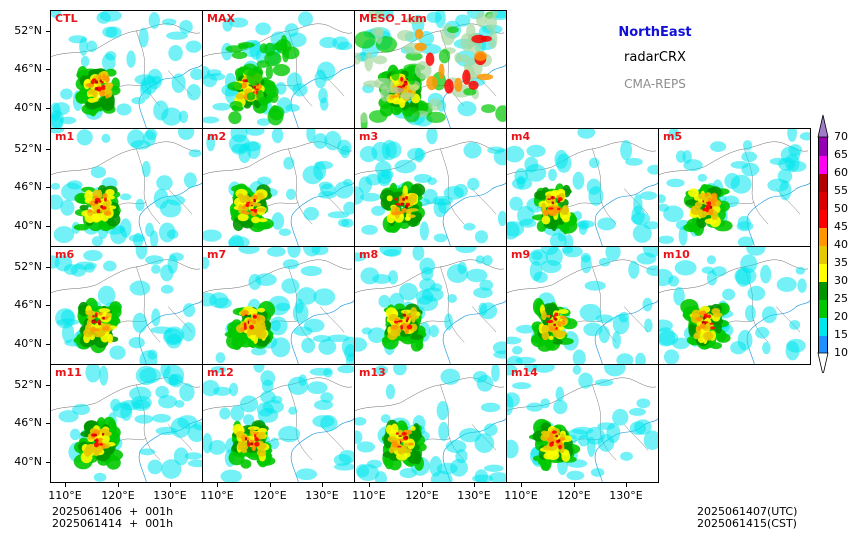 The image size is (860, 543). Describe the element at coordinates (582, 423) in the screenshot. I see `map-panel-m14: m14` at that location.